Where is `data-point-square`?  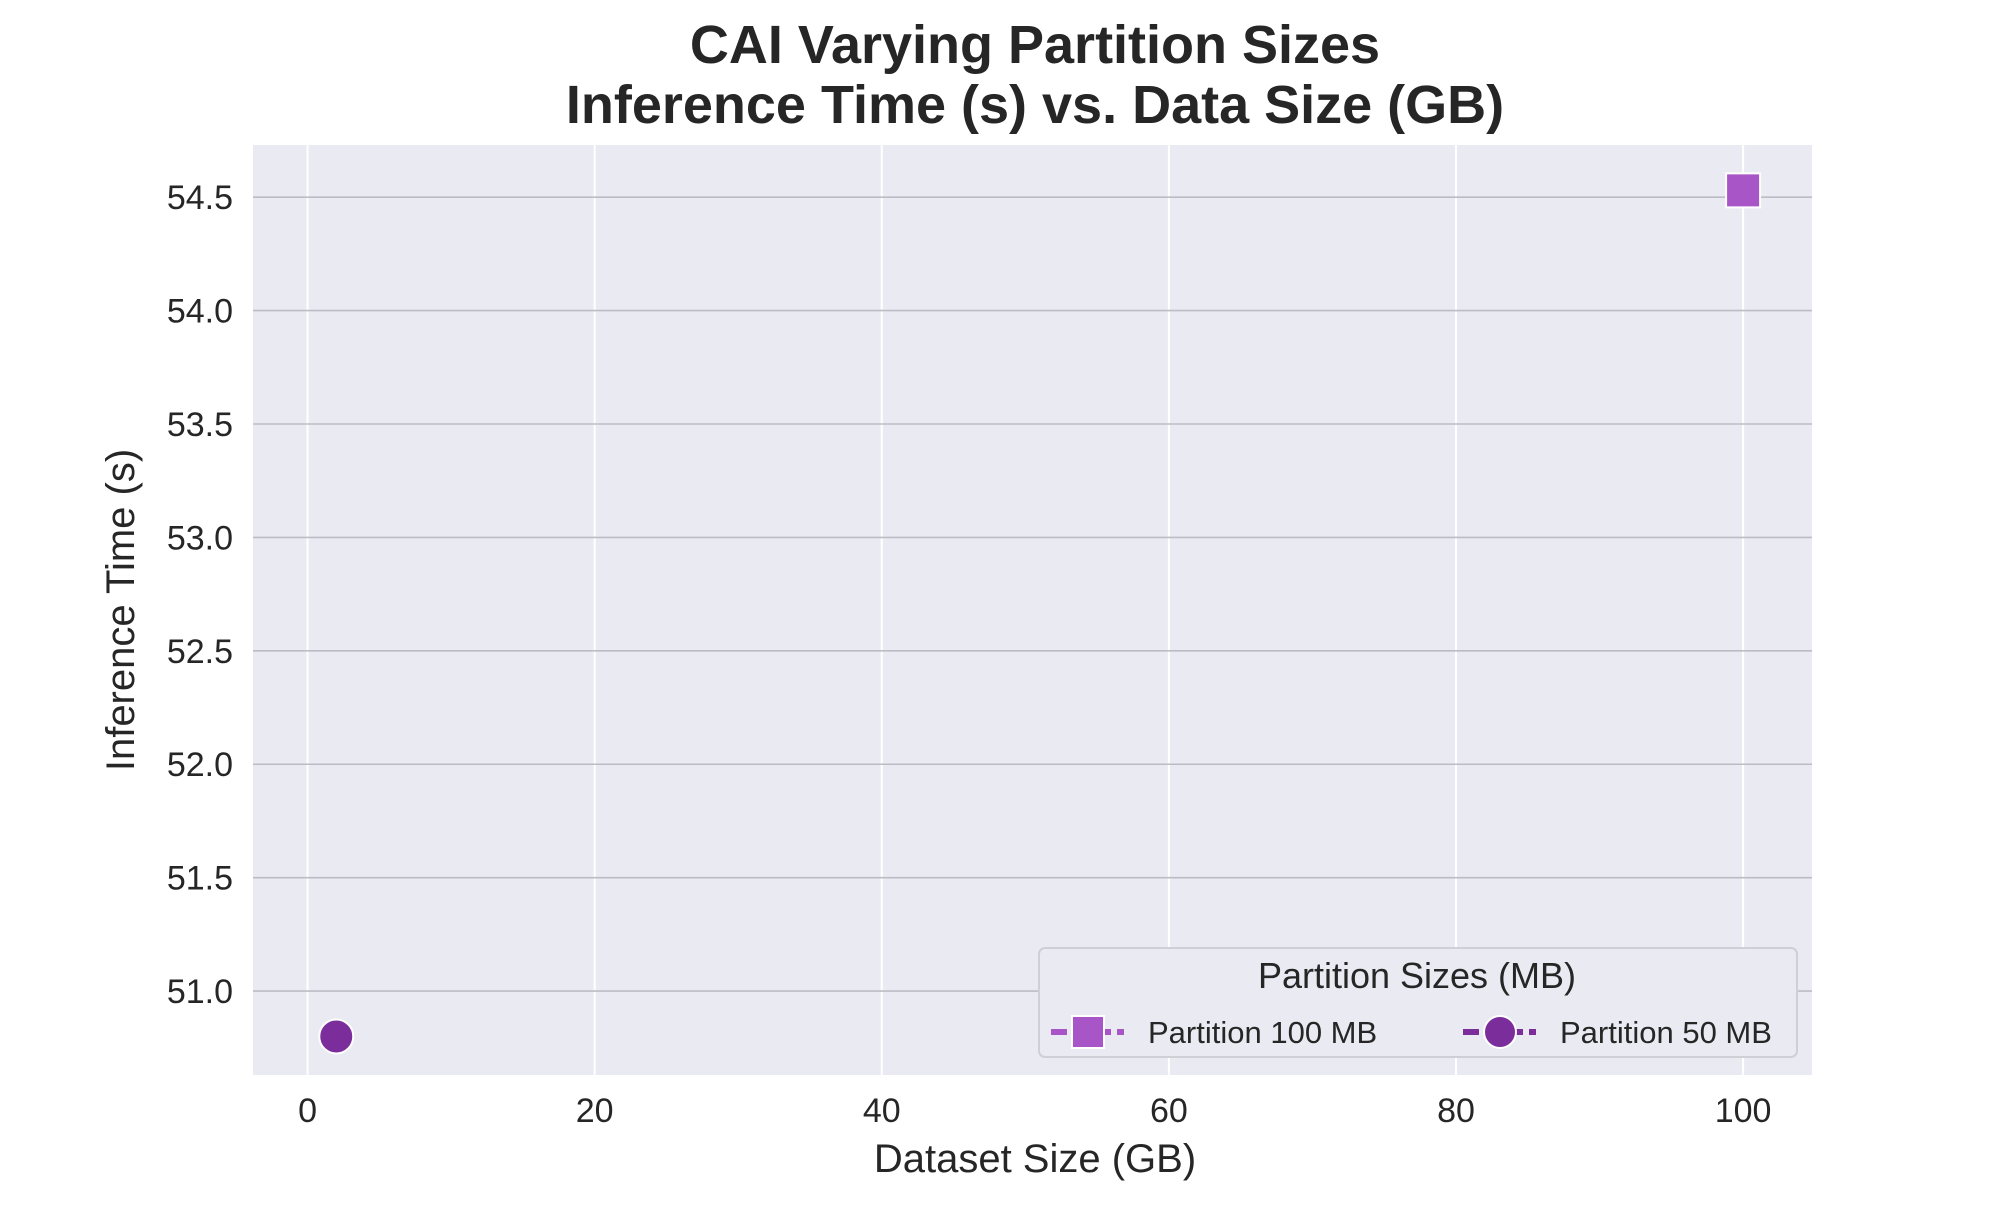 data-point-square is located at coordinates (1743, 190).